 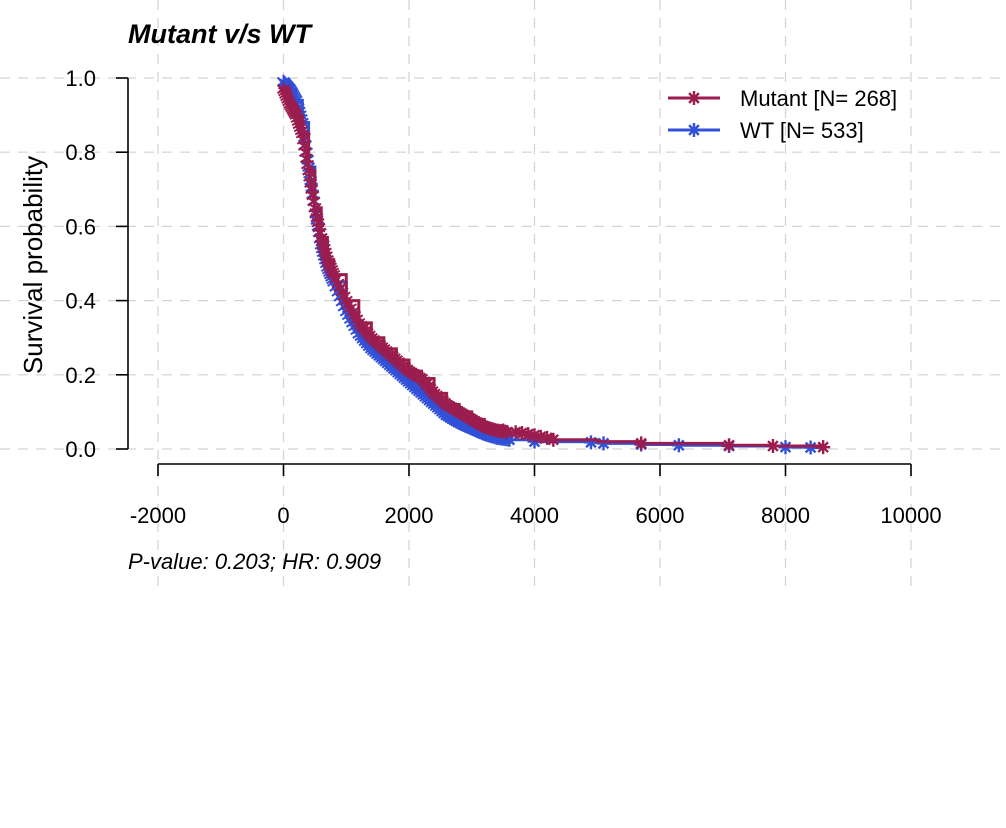 What do you see at coordinates (80, 301) in the screenshot?
I see `y-tick-label-2: 0.4` at bounding box center [80, 301].